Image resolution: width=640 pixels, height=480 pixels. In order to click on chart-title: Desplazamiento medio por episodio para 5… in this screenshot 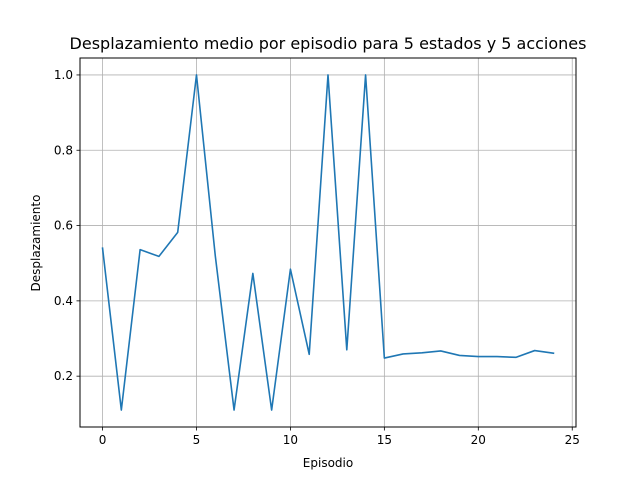, I will do `click(328, 43)`.